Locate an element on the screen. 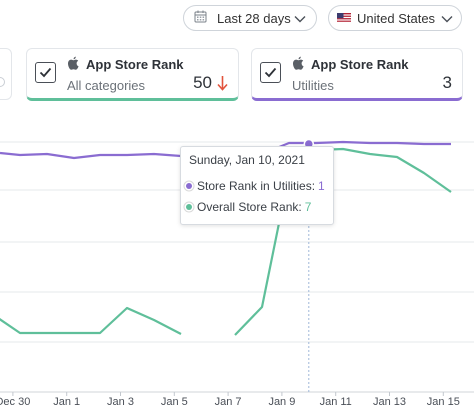  us-flag-icon is located at coordinates (344, 18).